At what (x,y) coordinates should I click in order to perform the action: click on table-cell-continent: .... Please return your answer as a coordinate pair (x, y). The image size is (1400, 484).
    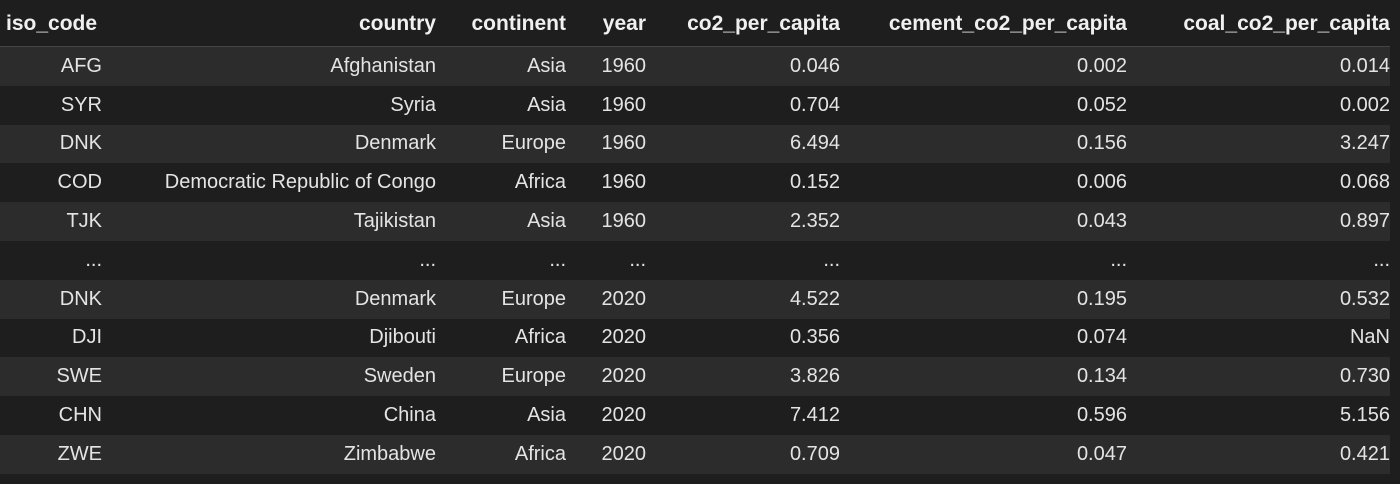
    Looking at the image, I should click on (501, 260).